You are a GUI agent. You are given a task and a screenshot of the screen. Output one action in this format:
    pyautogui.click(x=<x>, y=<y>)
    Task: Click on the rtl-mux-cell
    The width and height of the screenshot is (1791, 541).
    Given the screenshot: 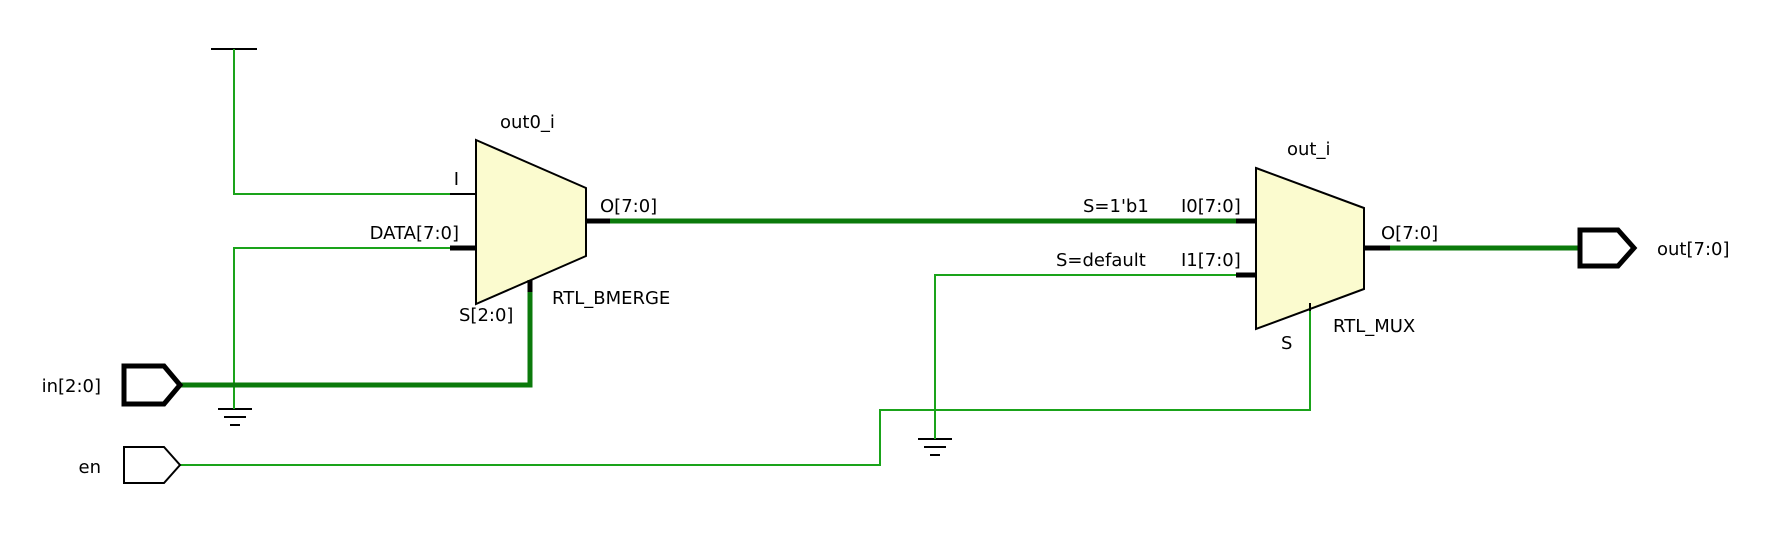 What is the action you would take?
    pyautogui.click(x=1313, y=248)
    